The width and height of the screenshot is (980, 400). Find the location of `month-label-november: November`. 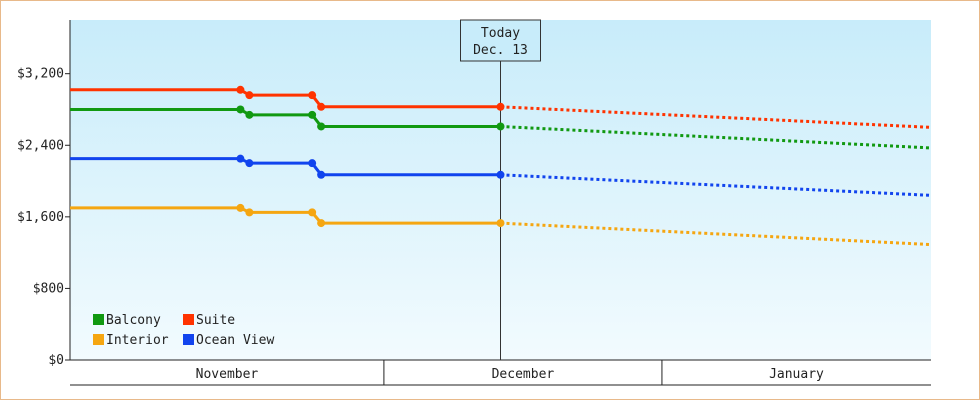

month-label-november: November is located at coordinates (227, 374).